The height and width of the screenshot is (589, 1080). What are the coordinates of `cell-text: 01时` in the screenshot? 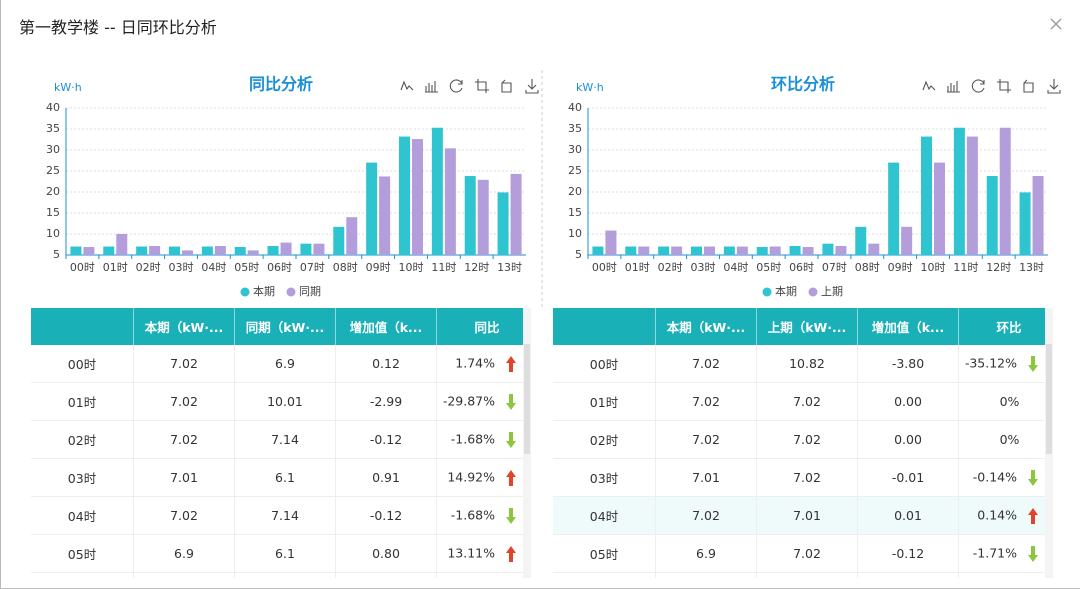 It's located at (82, 402).